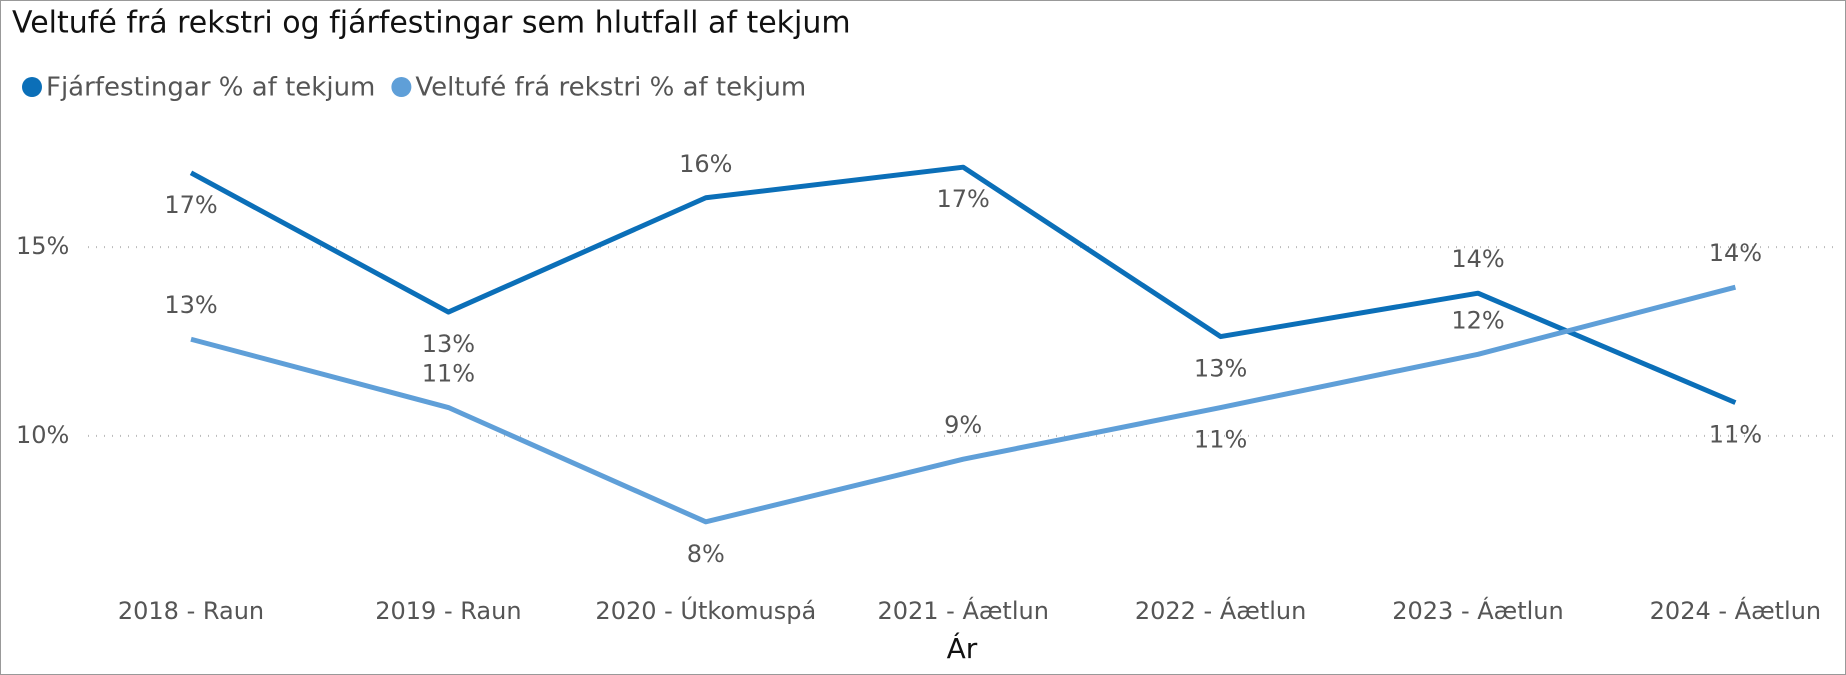  Describe the element at coordinates (210, 88) in the screenshot. I see `legend-label: Fjárfestingar % af tekjum` at that location.